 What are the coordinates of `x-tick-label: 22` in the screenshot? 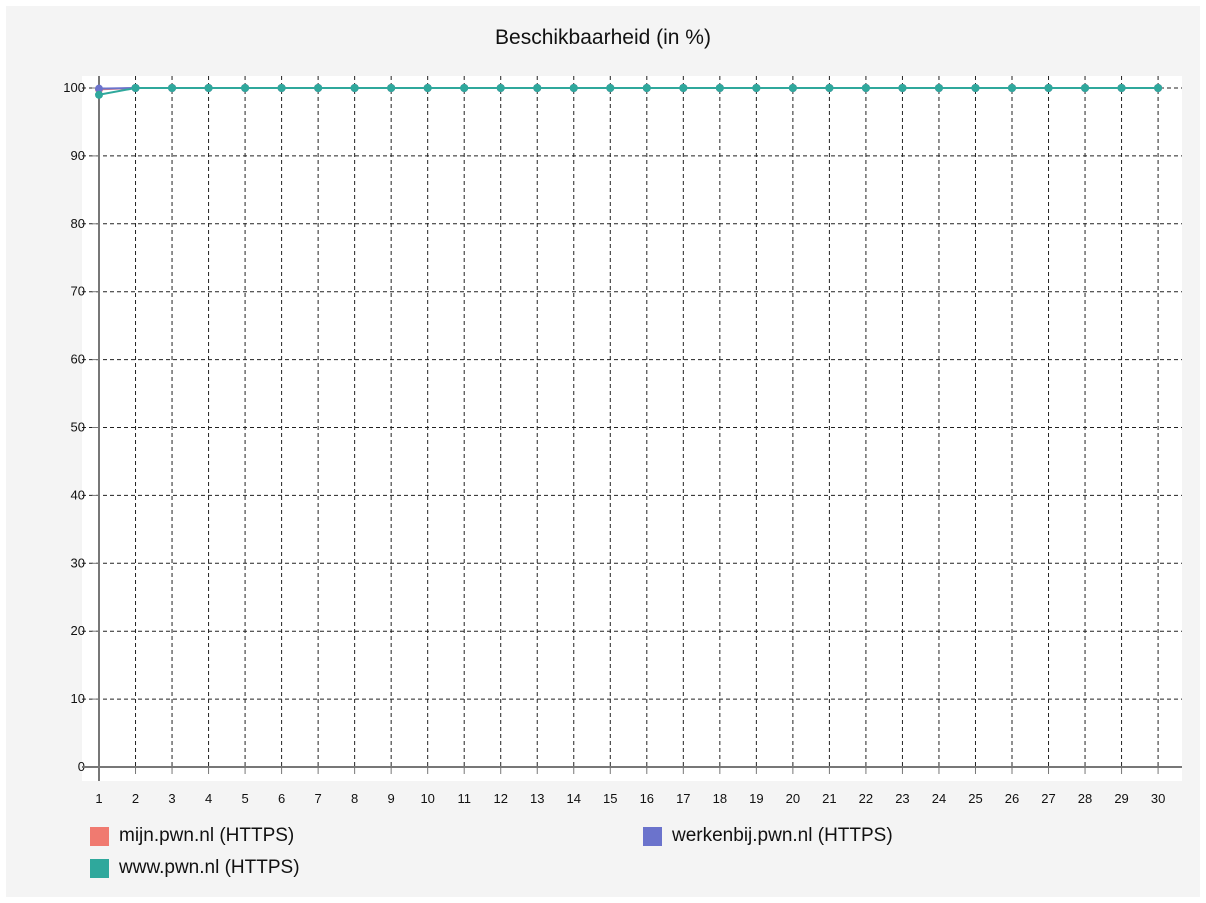 It's located at (866, 798).